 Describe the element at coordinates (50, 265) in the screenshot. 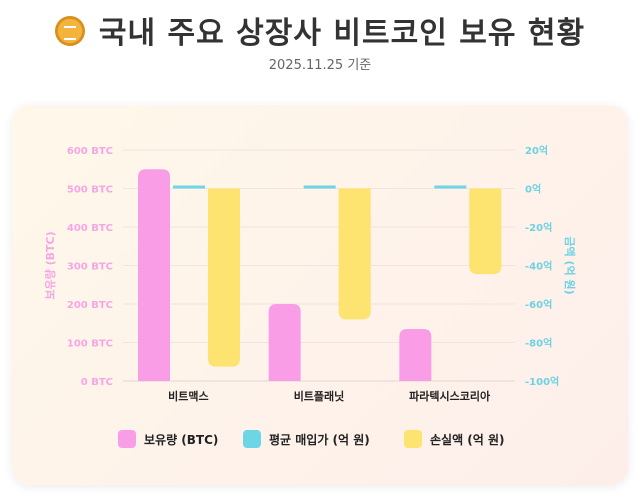

I see `y-axis-label-left: 보유량 (BTC)` at that location.